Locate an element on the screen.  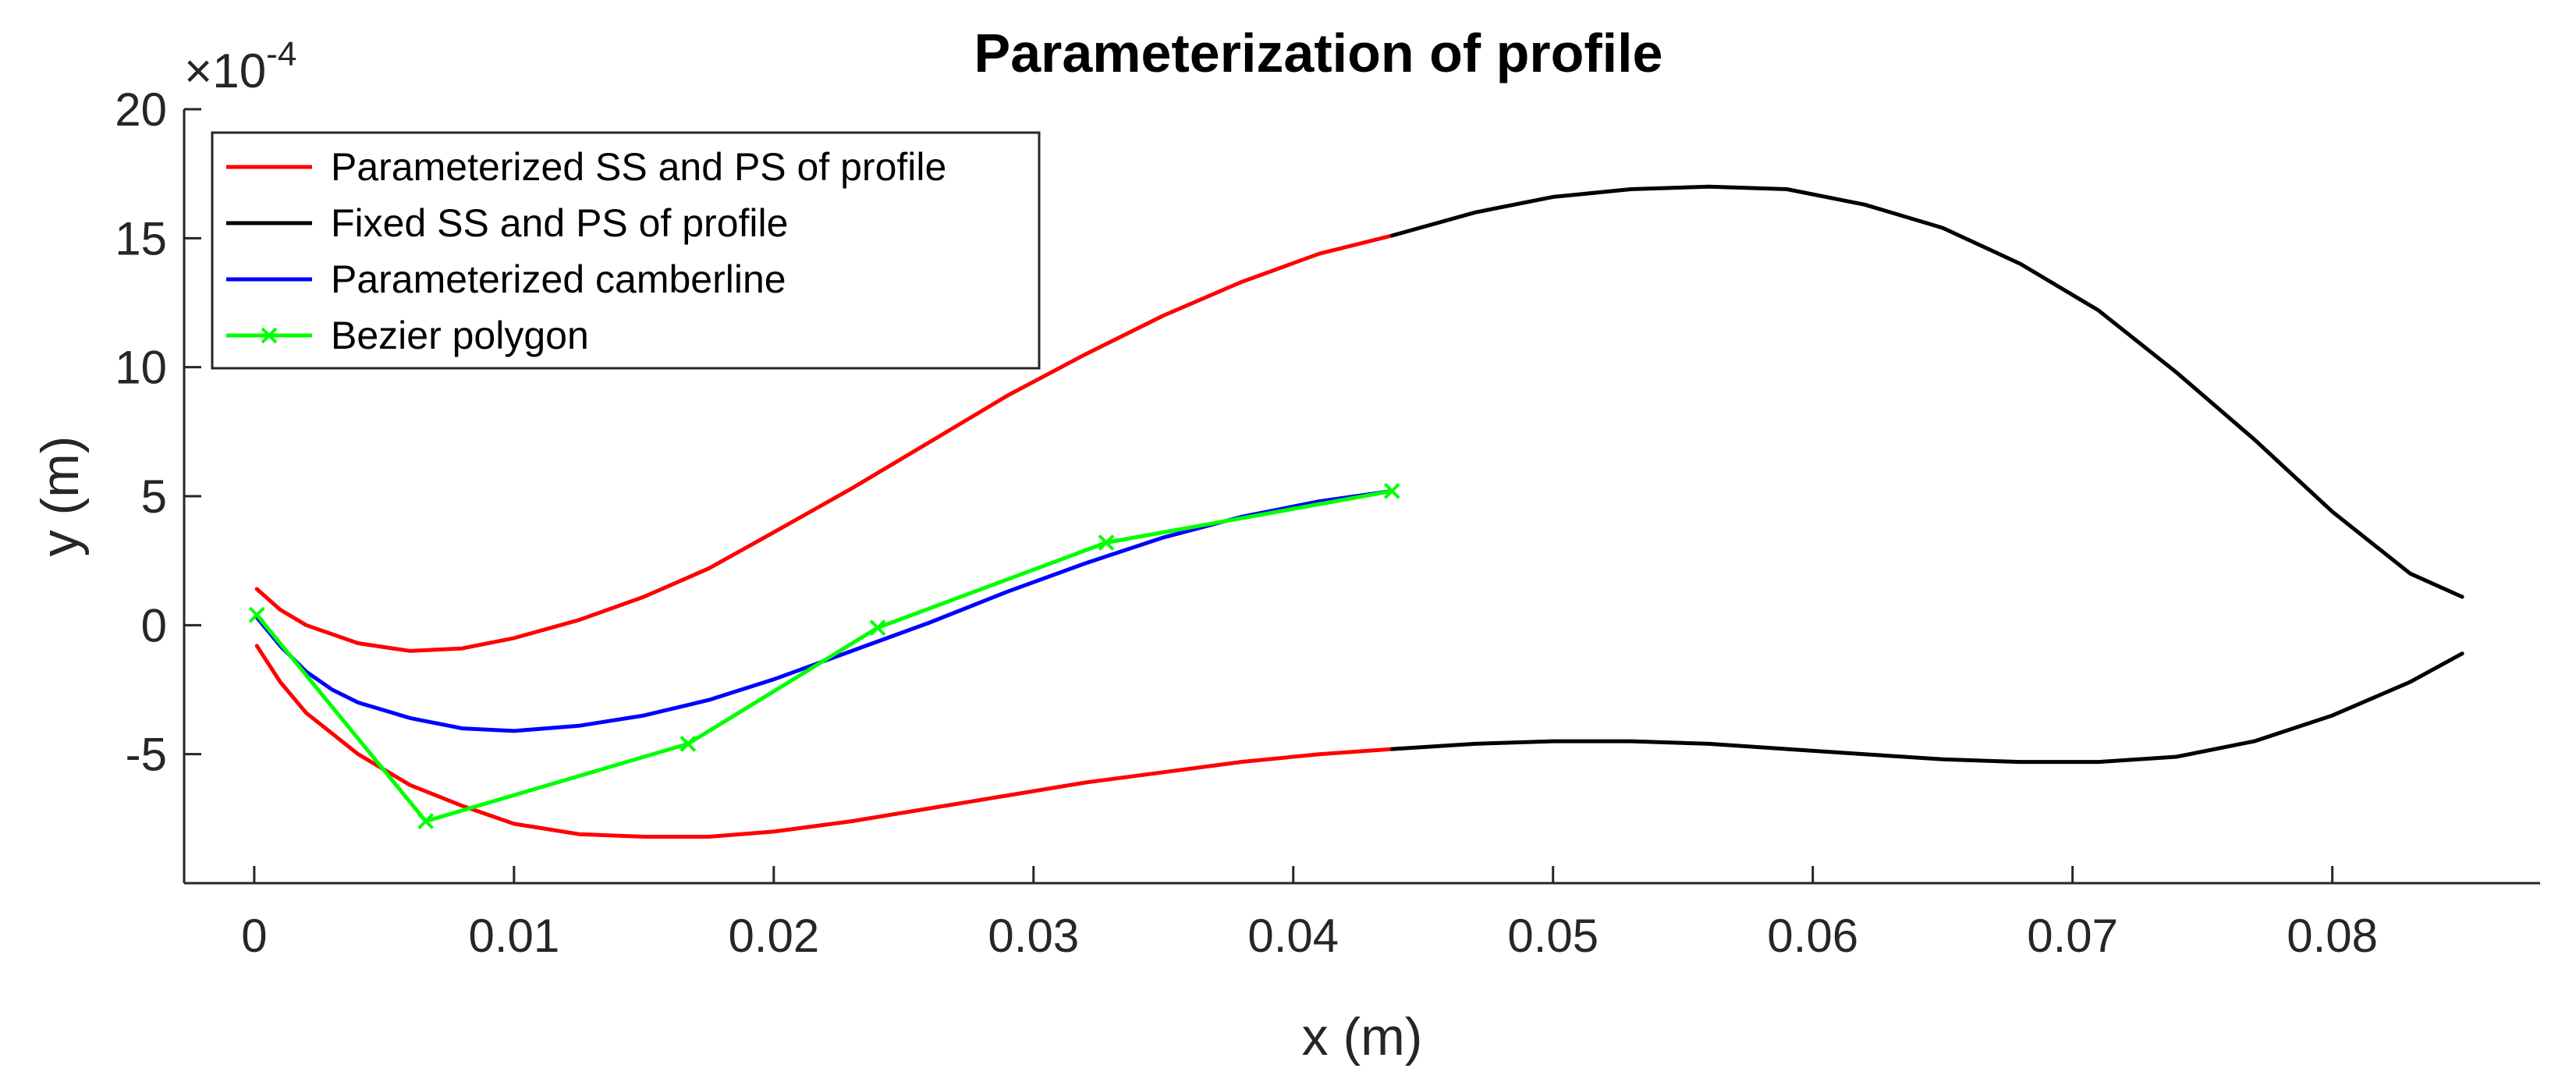
x-tick-label: 0.05 is located at coordinates (1552, 936).